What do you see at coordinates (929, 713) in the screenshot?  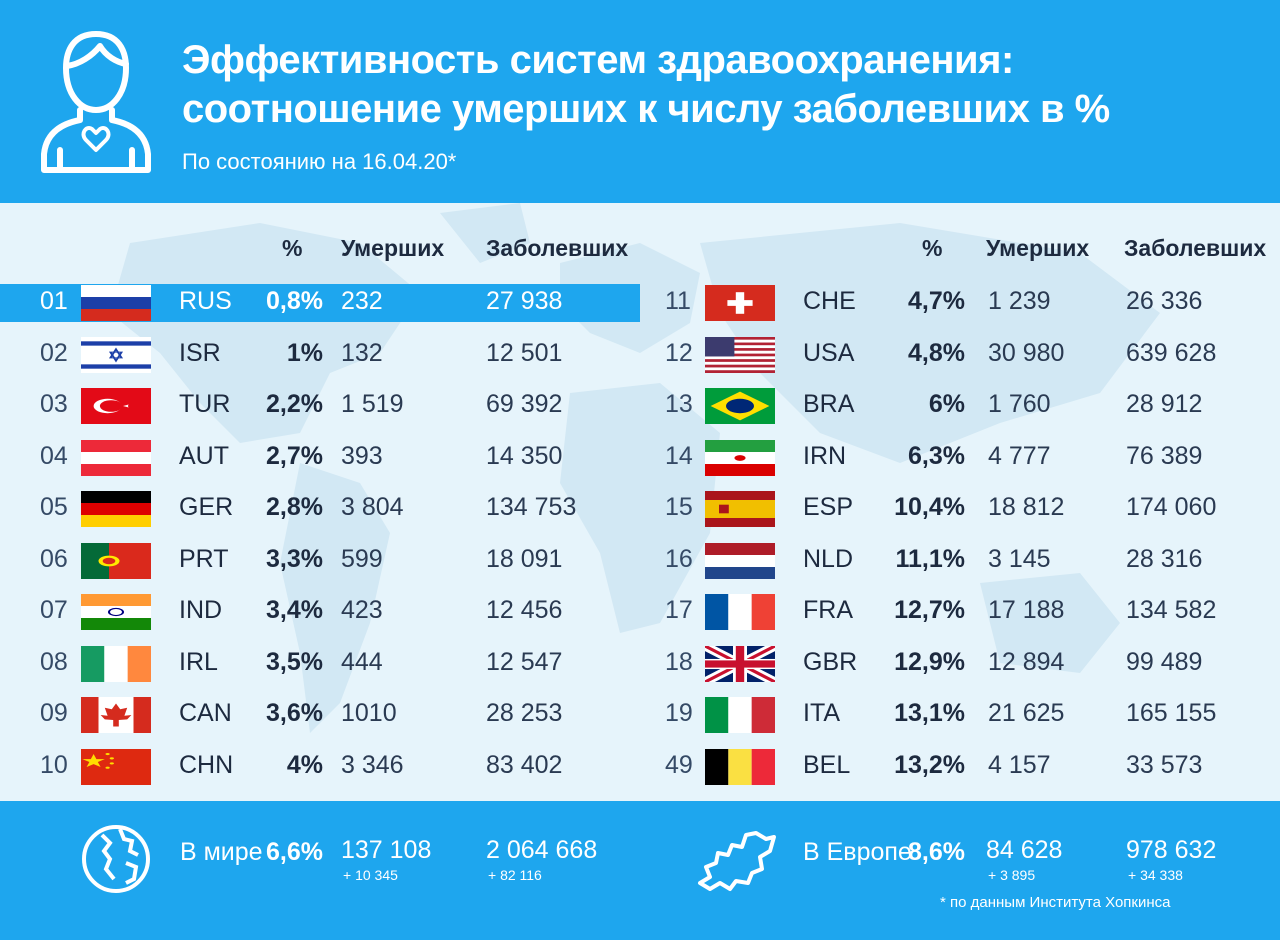 I see `row-pct: 13,1%` at bounding box center [929, 713].